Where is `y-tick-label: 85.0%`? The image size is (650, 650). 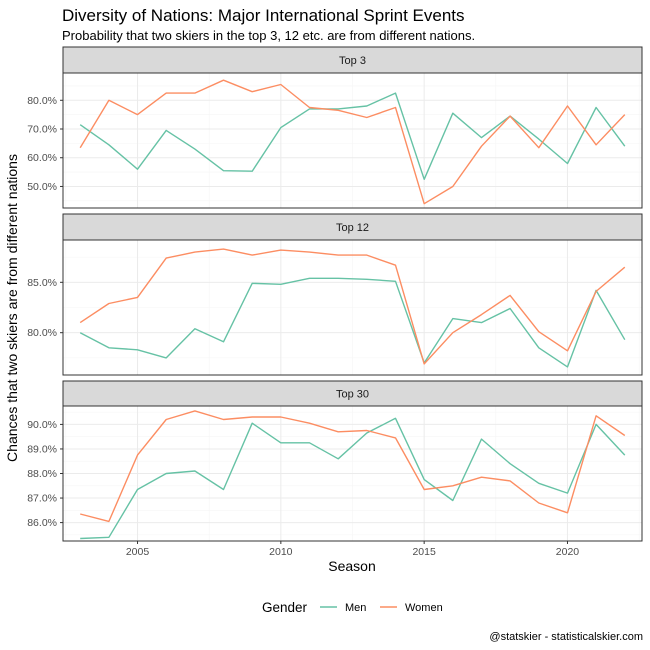 y-tick-label: 85.0% is located at coordinates (42, 283).